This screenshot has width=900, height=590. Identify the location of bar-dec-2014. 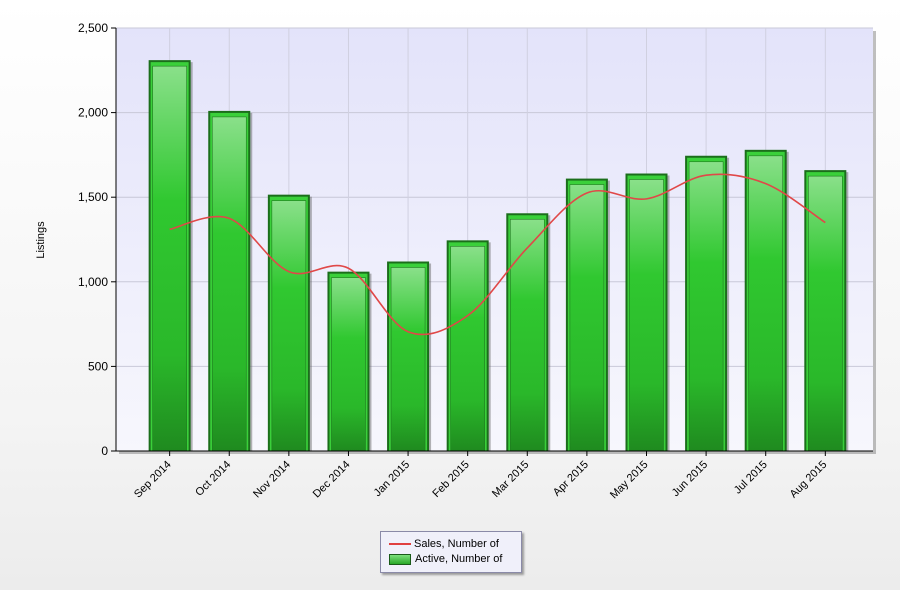
(349, 361).